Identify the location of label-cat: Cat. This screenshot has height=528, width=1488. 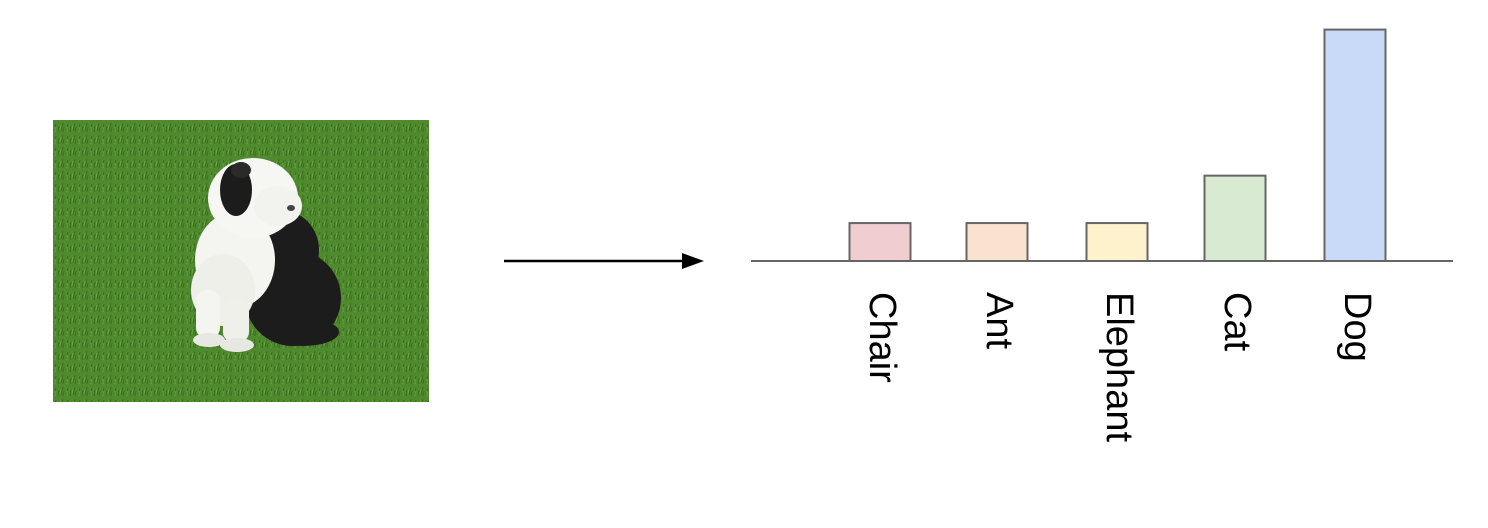
(1237, 322).